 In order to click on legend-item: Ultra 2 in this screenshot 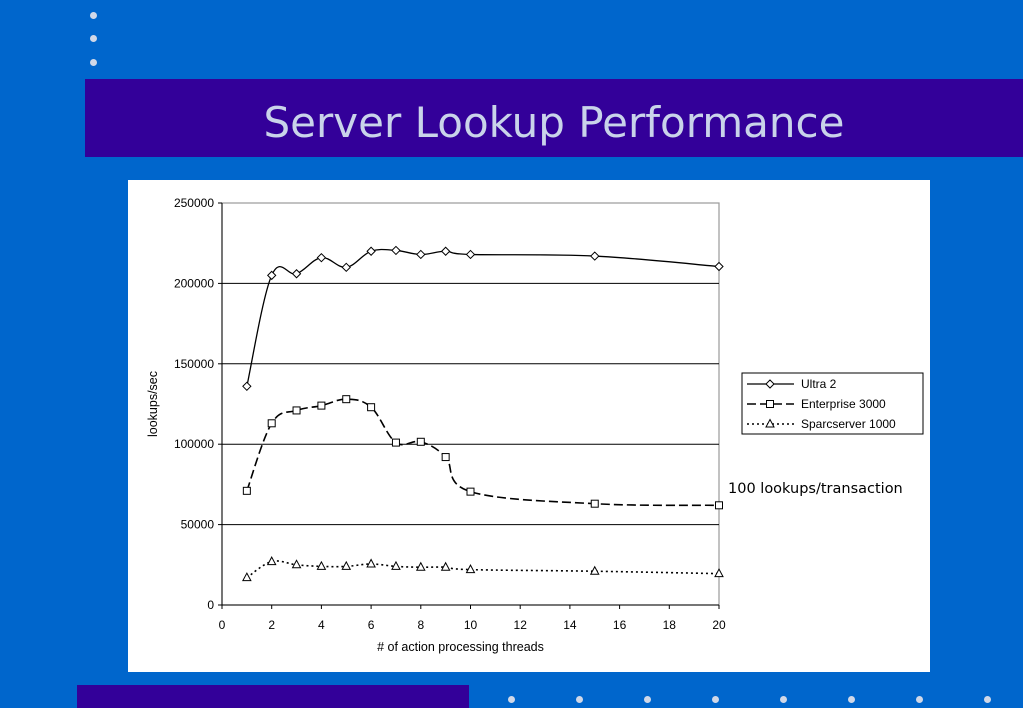, I will do `click(792, 384)`.